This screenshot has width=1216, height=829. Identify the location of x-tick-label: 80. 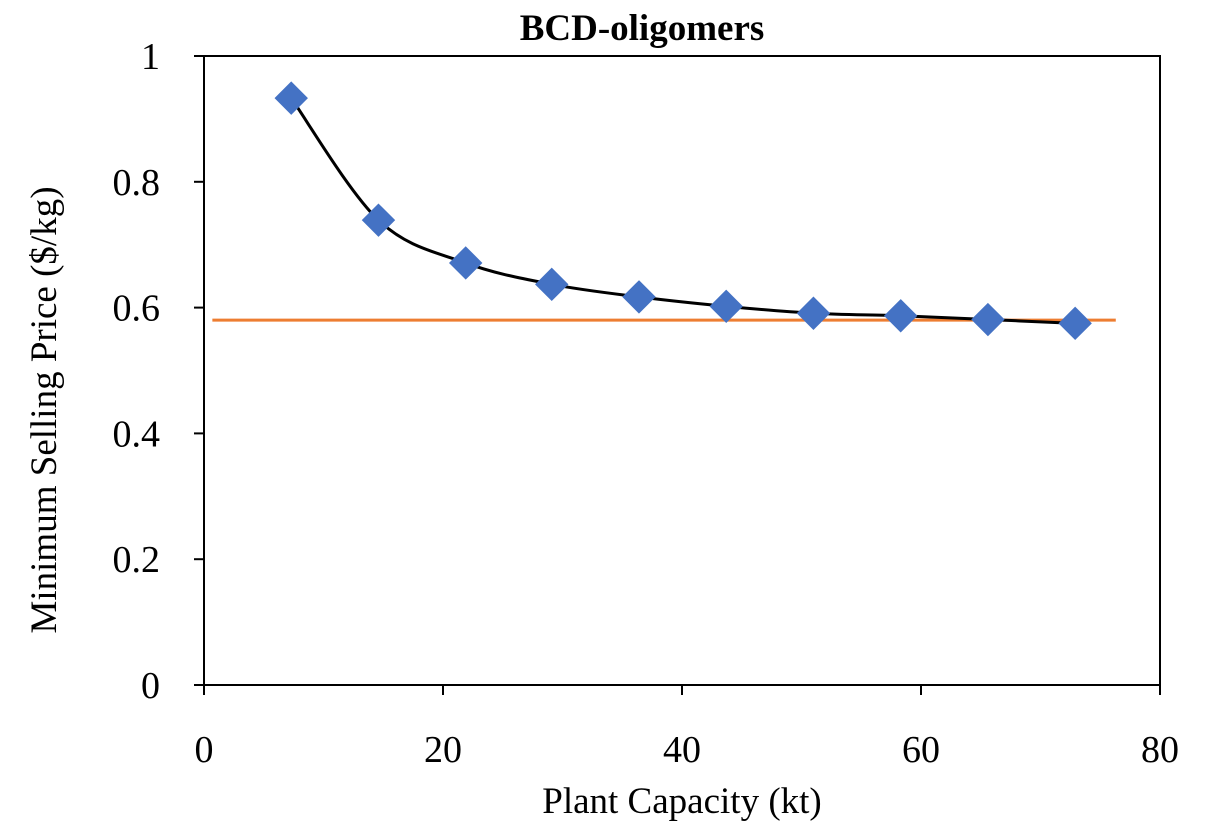
(1160, 750).